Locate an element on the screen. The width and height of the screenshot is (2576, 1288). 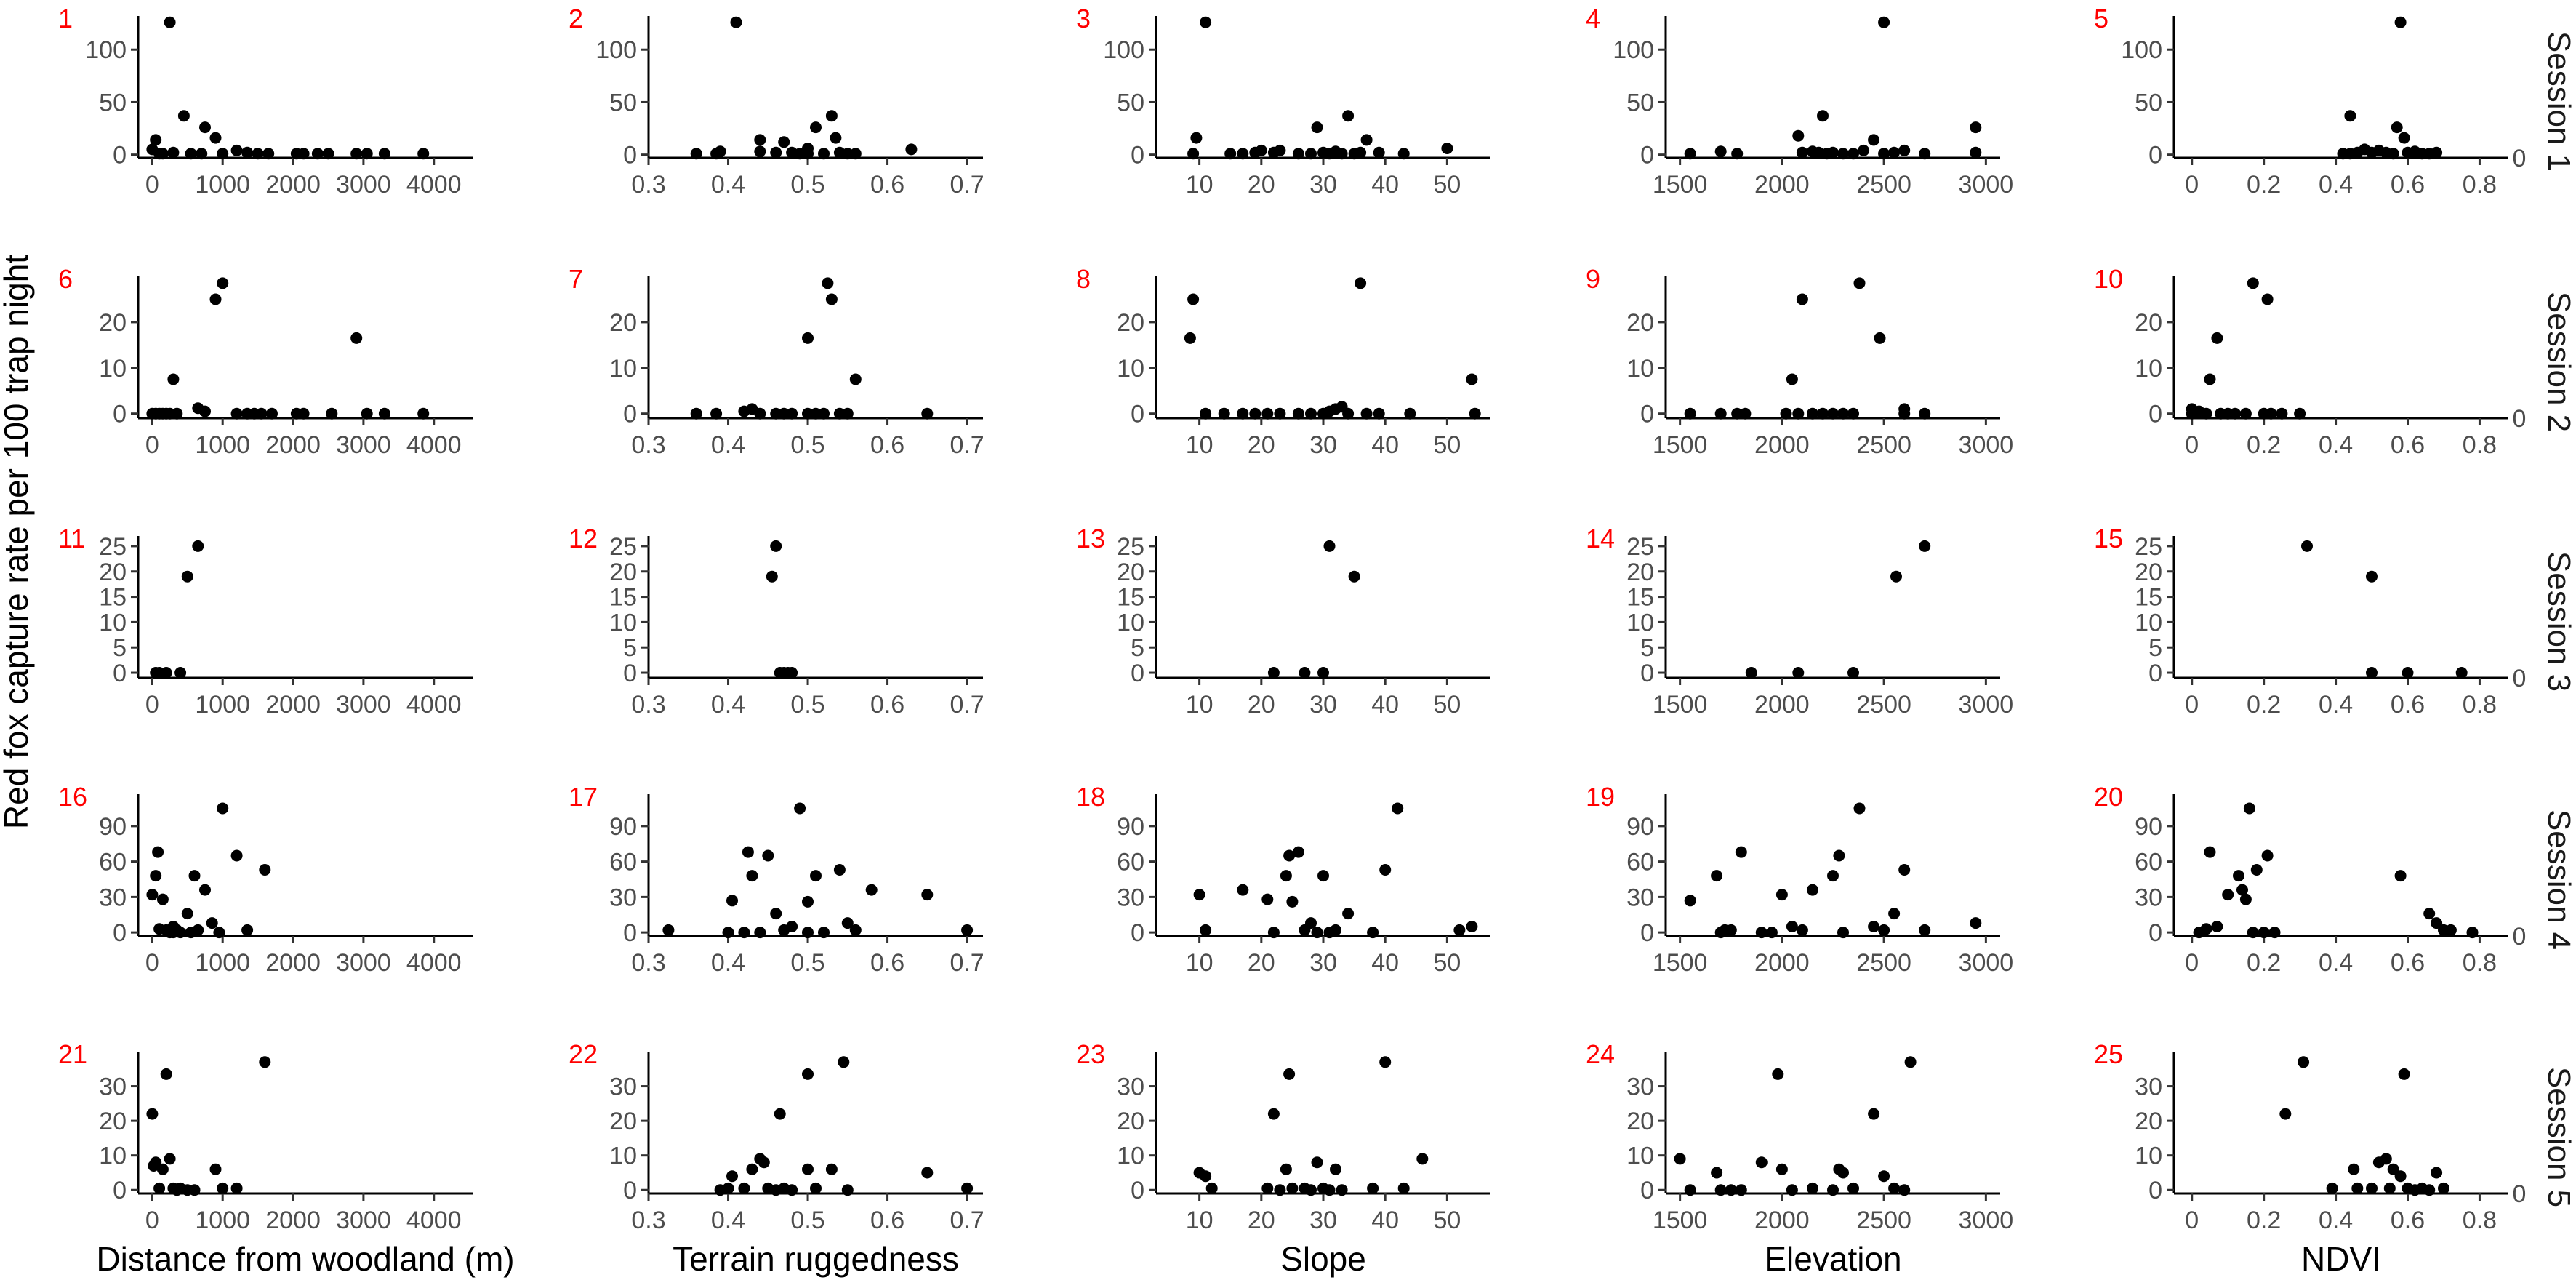
y-tick-label: 100 is located at coordinates (2141, 50).